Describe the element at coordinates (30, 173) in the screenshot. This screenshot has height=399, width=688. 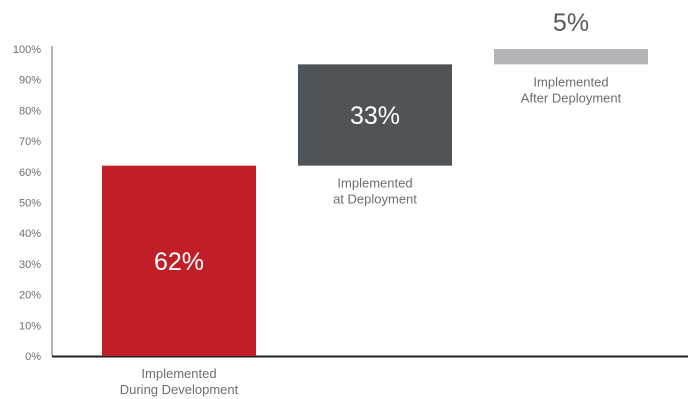
I see `y-tick-label: 60%` at that location.